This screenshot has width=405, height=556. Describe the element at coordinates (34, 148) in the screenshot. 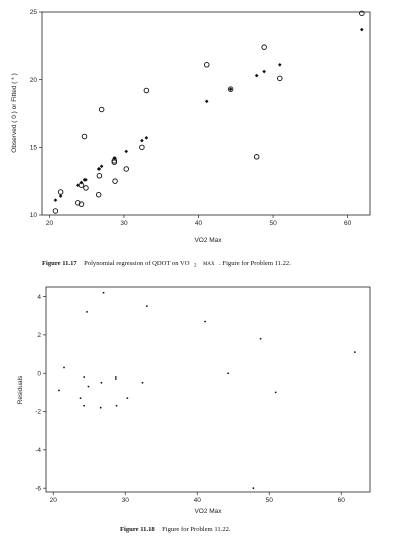

I see `y-tick-label: 15` at that location.